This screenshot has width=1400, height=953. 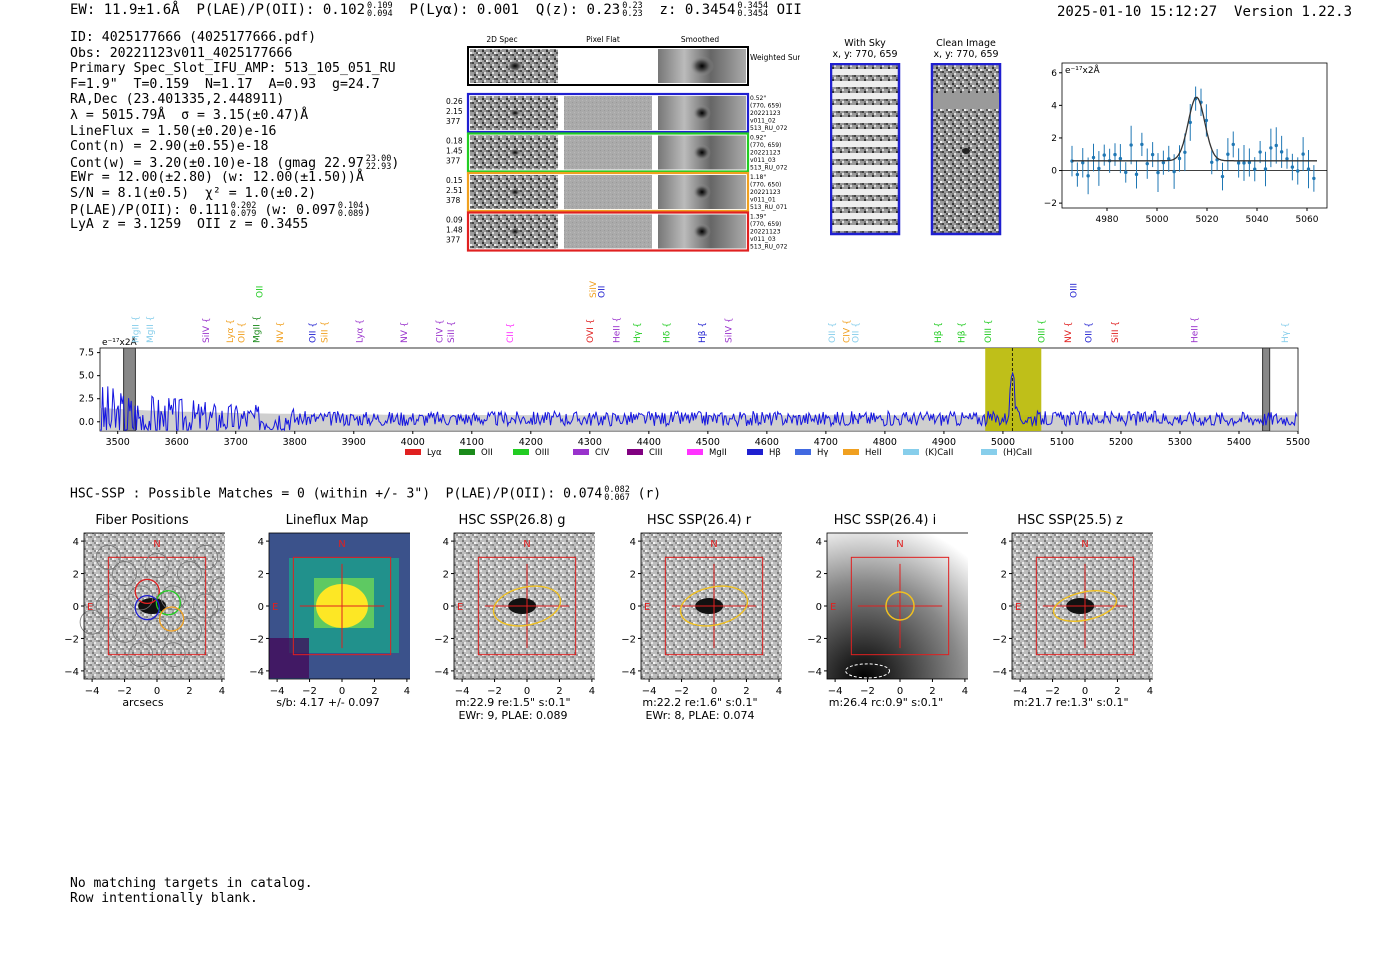 I want to click on hsc-panel-caption: s/b: 4.17 +/- 0.097, so click(x=328, y=703).